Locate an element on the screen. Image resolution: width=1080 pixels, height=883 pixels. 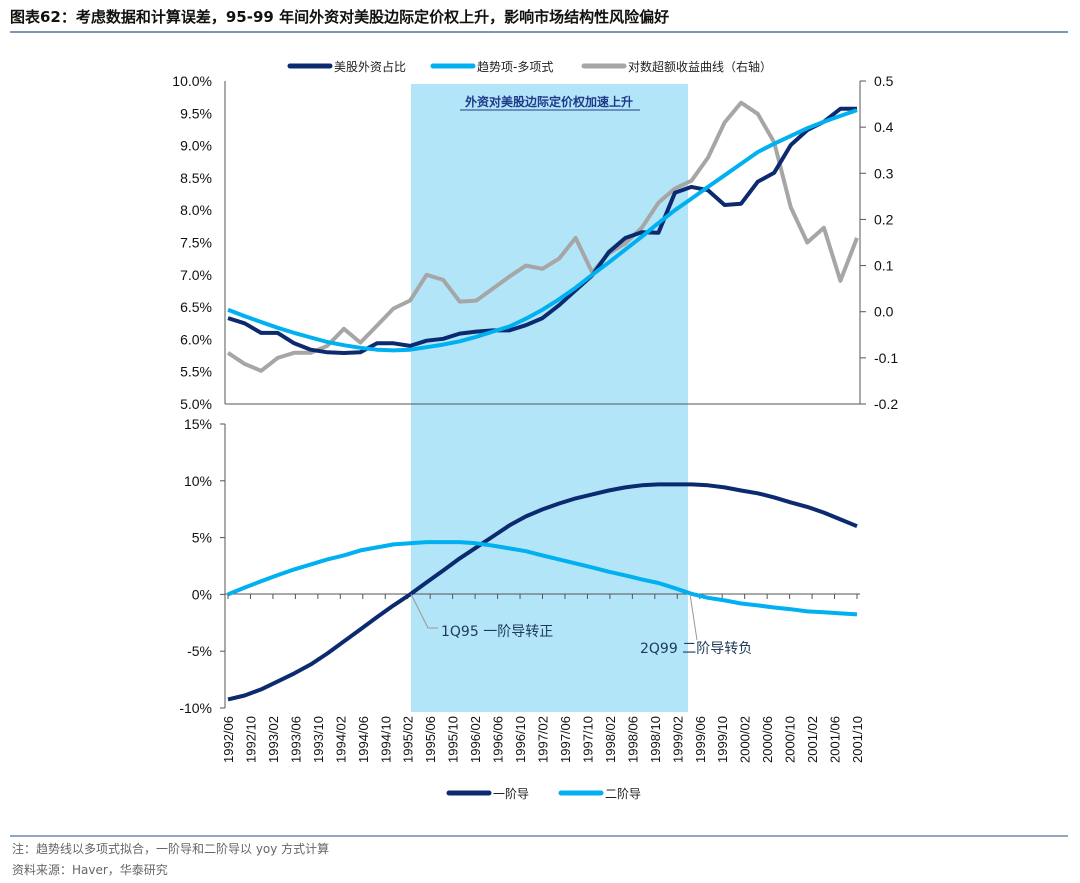
x-tick-label: 1995/06 is located at coordinates (430, 739).